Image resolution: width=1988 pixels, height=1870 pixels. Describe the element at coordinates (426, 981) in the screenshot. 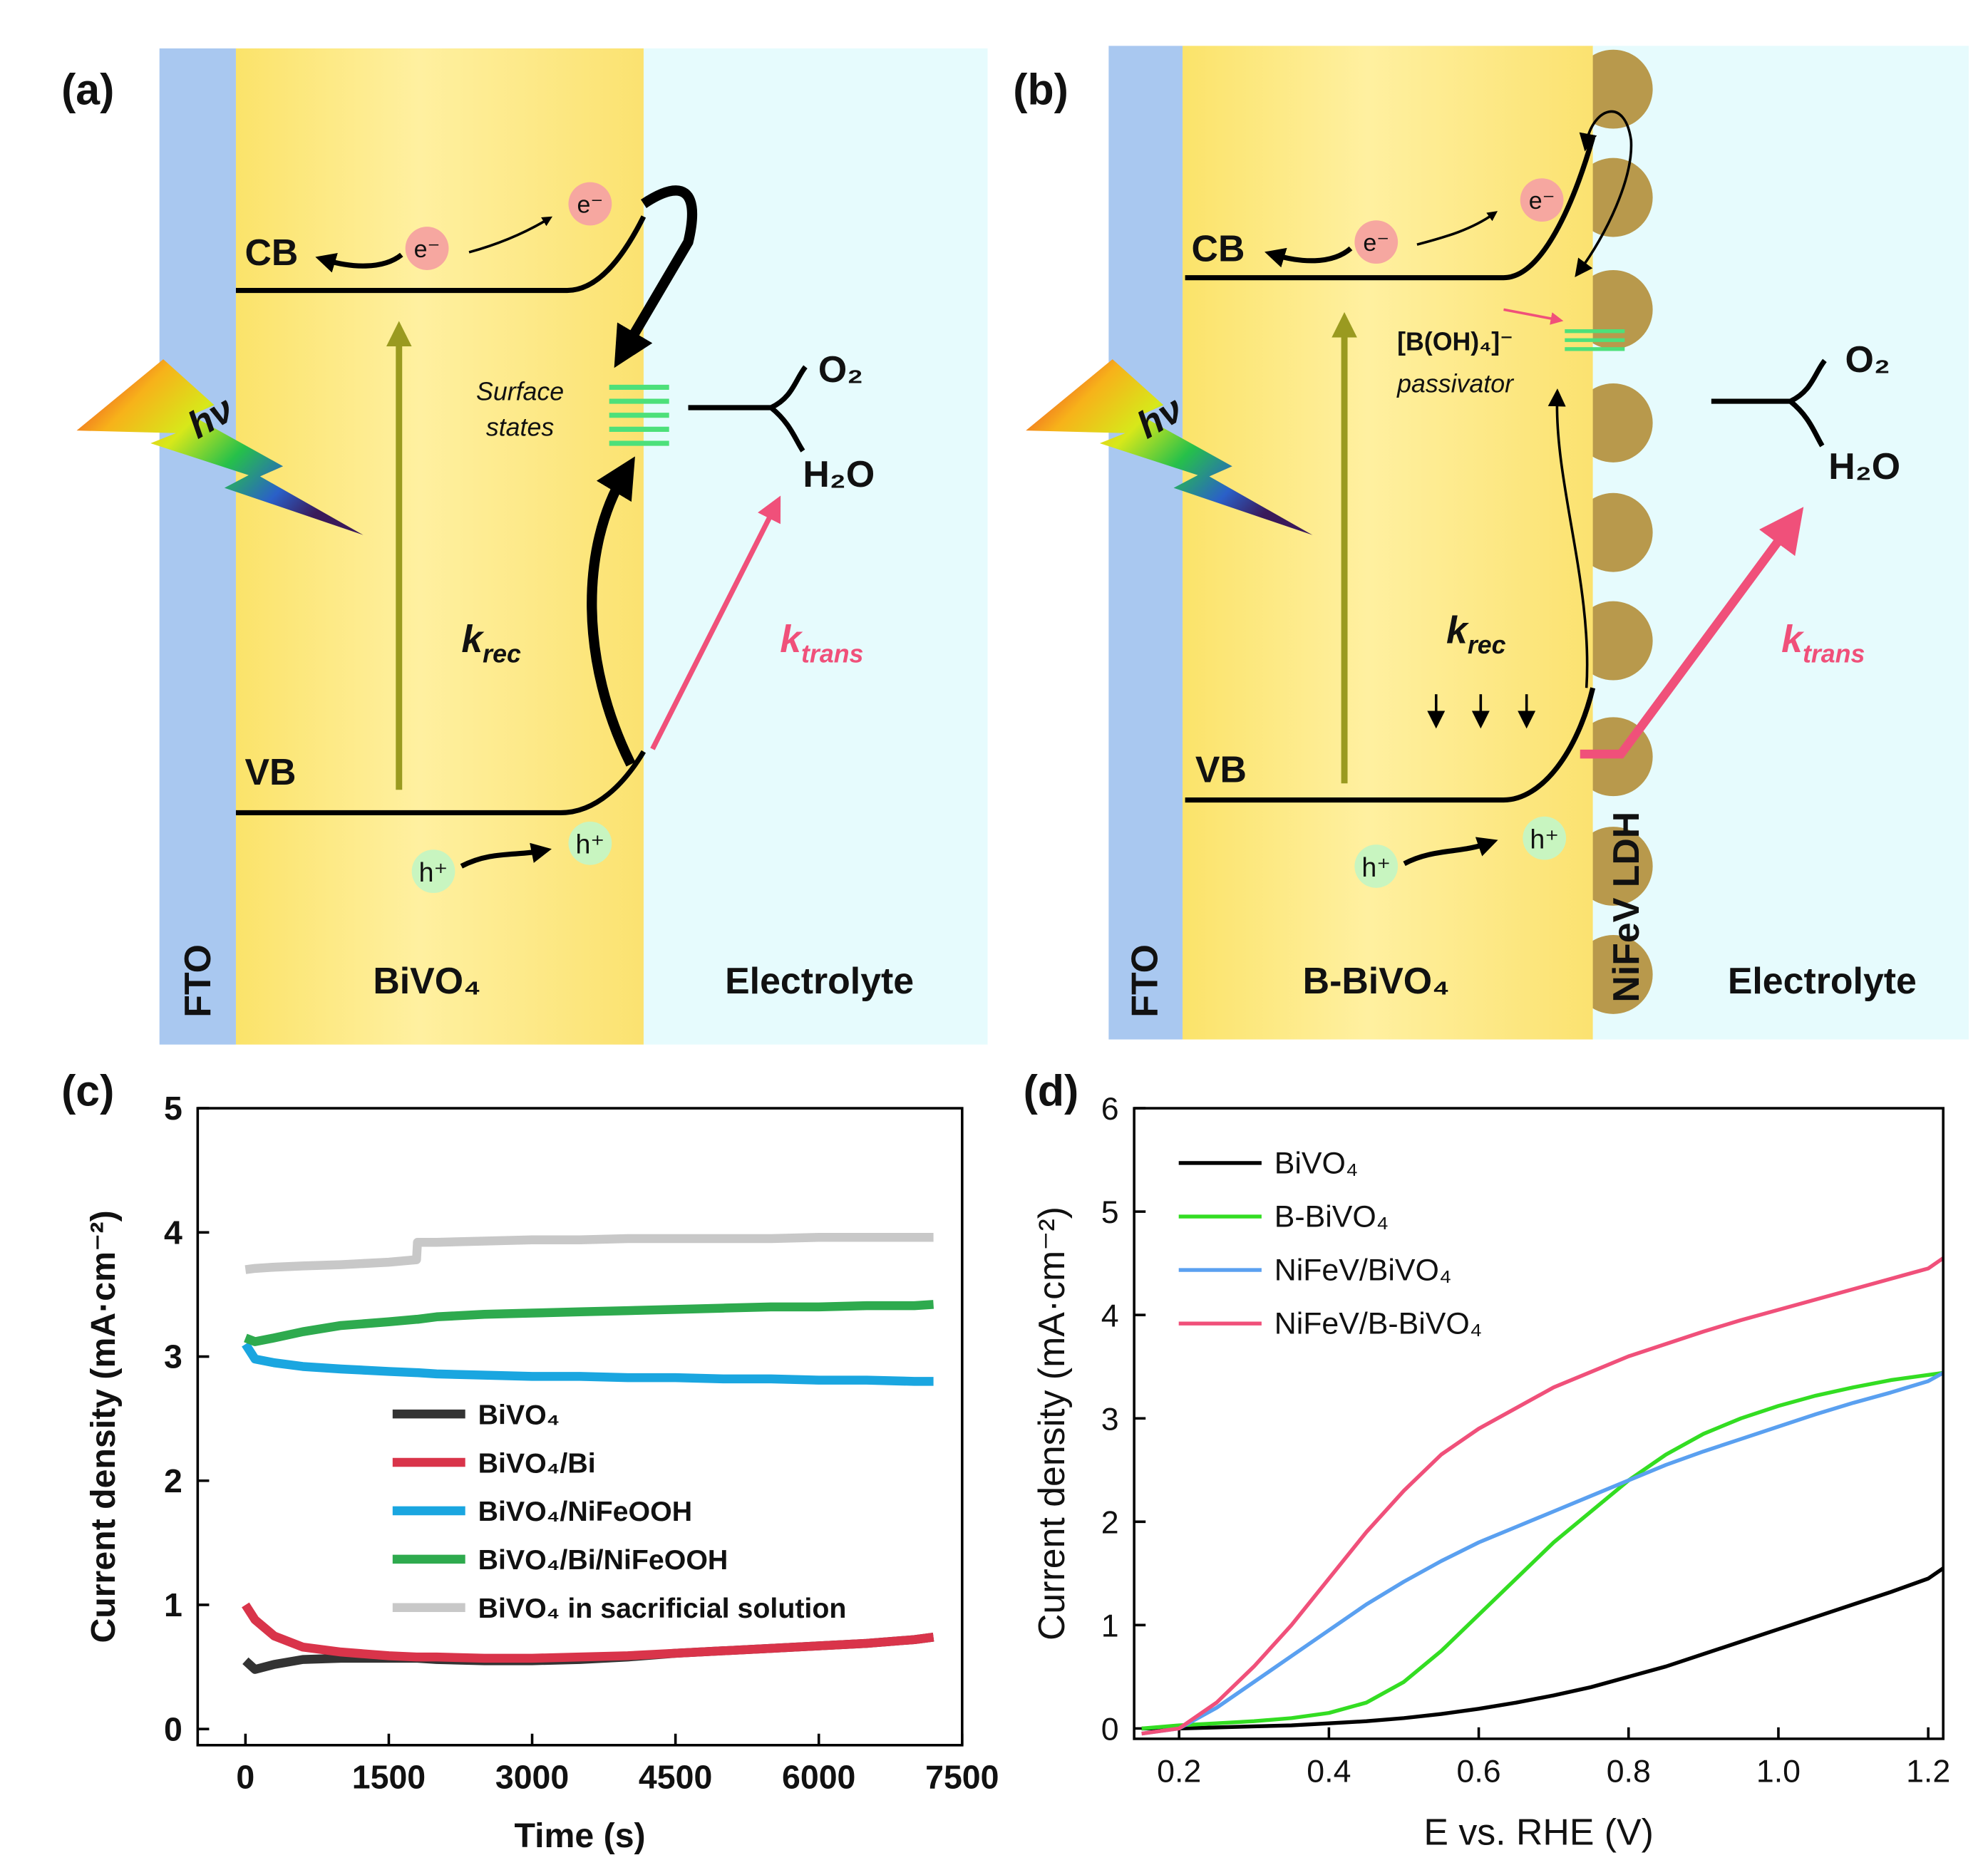

I see `absorber-label: BiVO₄` at that location.